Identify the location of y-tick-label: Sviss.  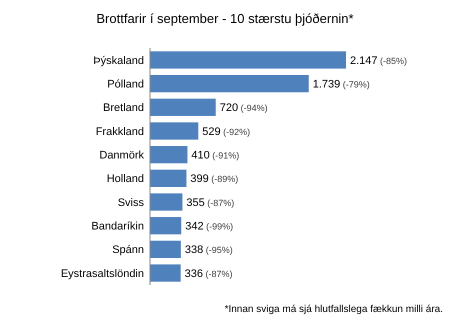
(131, 202).